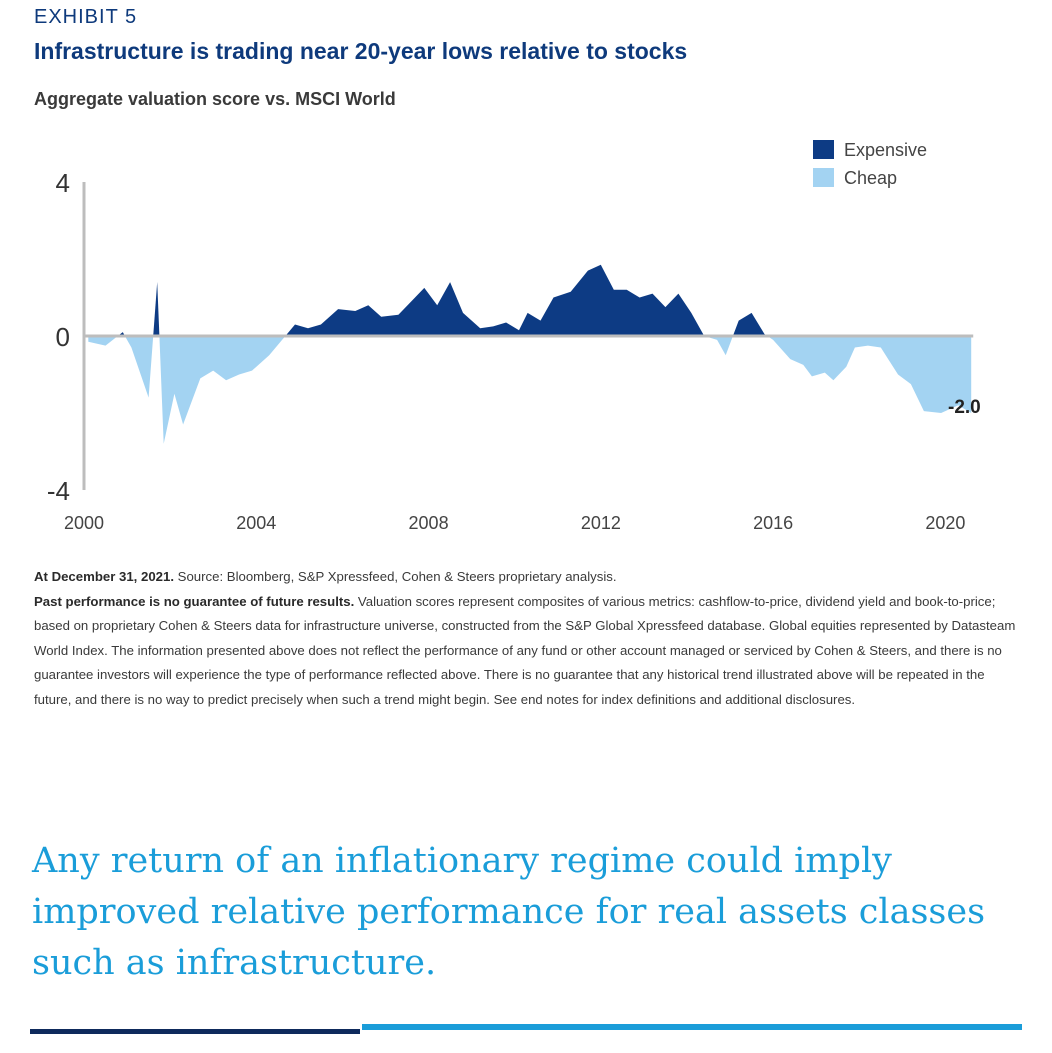 The height and width of the screenshot is (1053, 1052). What do you see at coordinates (885, 150) in the screenshot?
I see `legend-label-expensive: Expensive` at bounding box center [885, 150].